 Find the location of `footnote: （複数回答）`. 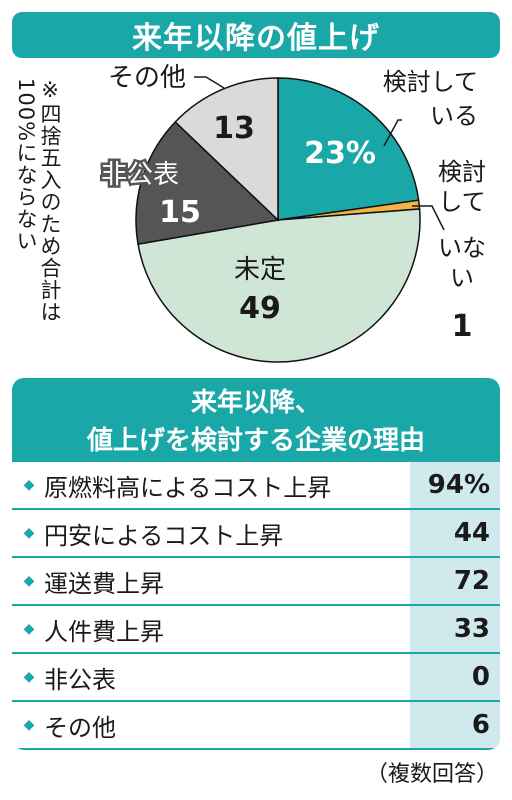

footnote: （複数回答） is located at coordinates (431, 774).